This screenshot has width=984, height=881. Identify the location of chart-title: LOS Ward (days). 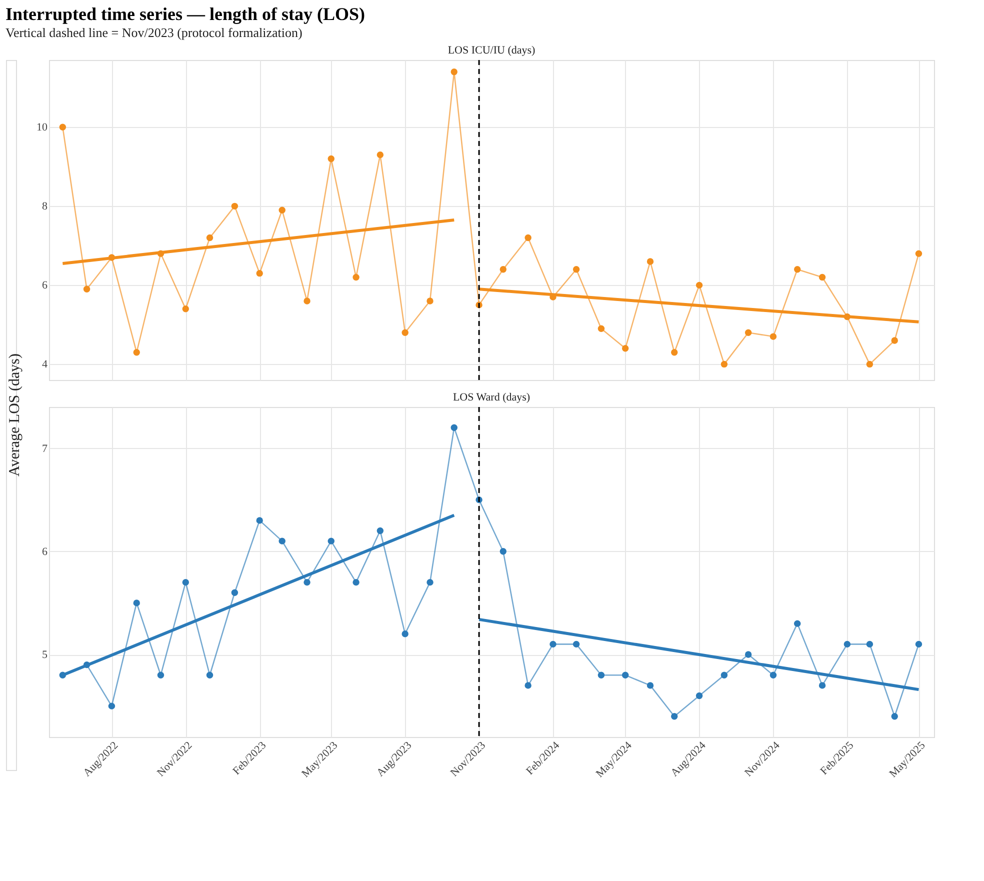
(491, 397).